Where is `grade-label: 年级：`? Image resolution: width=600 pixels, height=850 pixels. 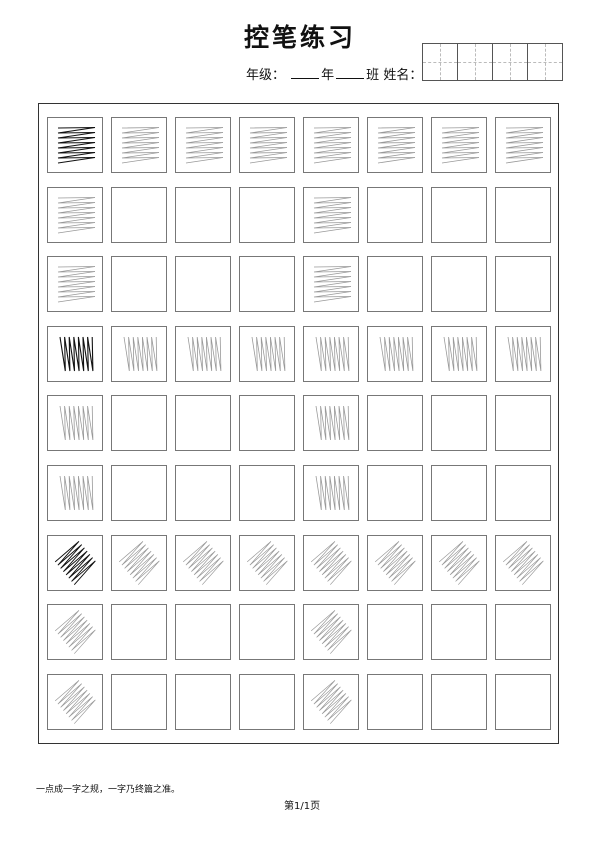
grade-label: 年级： is located at coordinates (266, 75).